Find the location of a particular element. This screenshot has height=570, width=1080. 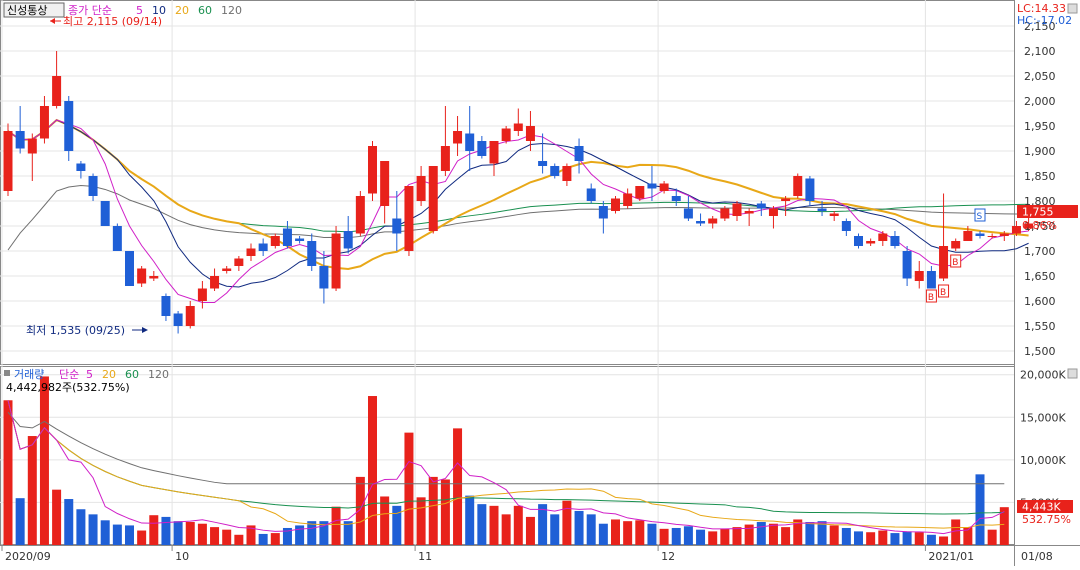

stock-name: 신성통상 is located at coordinates (27, 10).